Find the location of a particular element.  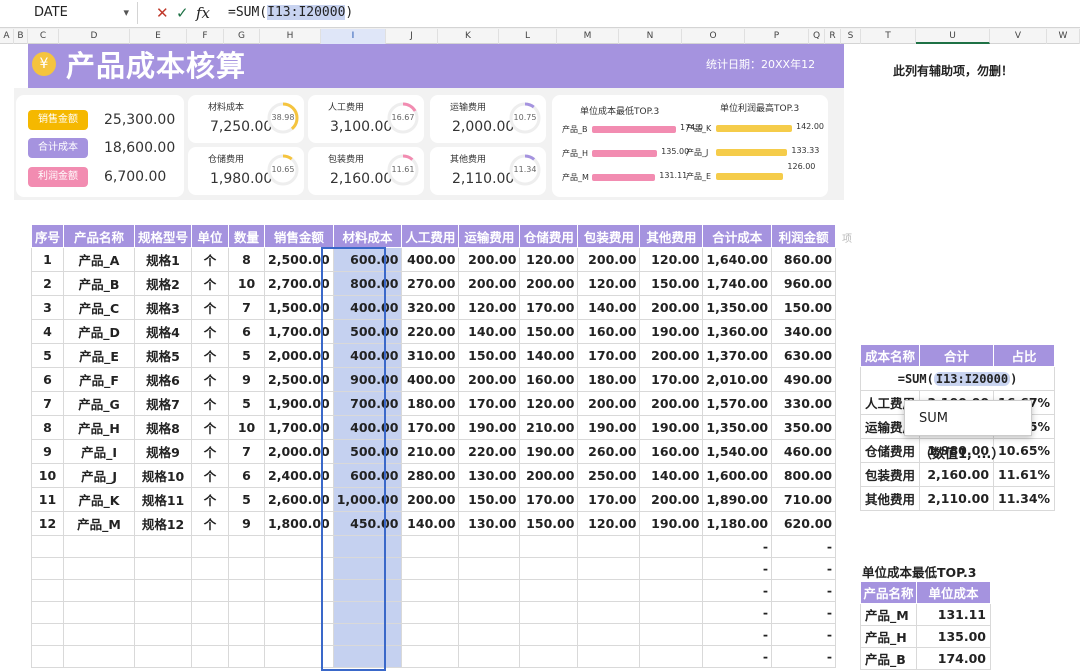

cancel-icon: ✕ is located at coordinates (162, 13).